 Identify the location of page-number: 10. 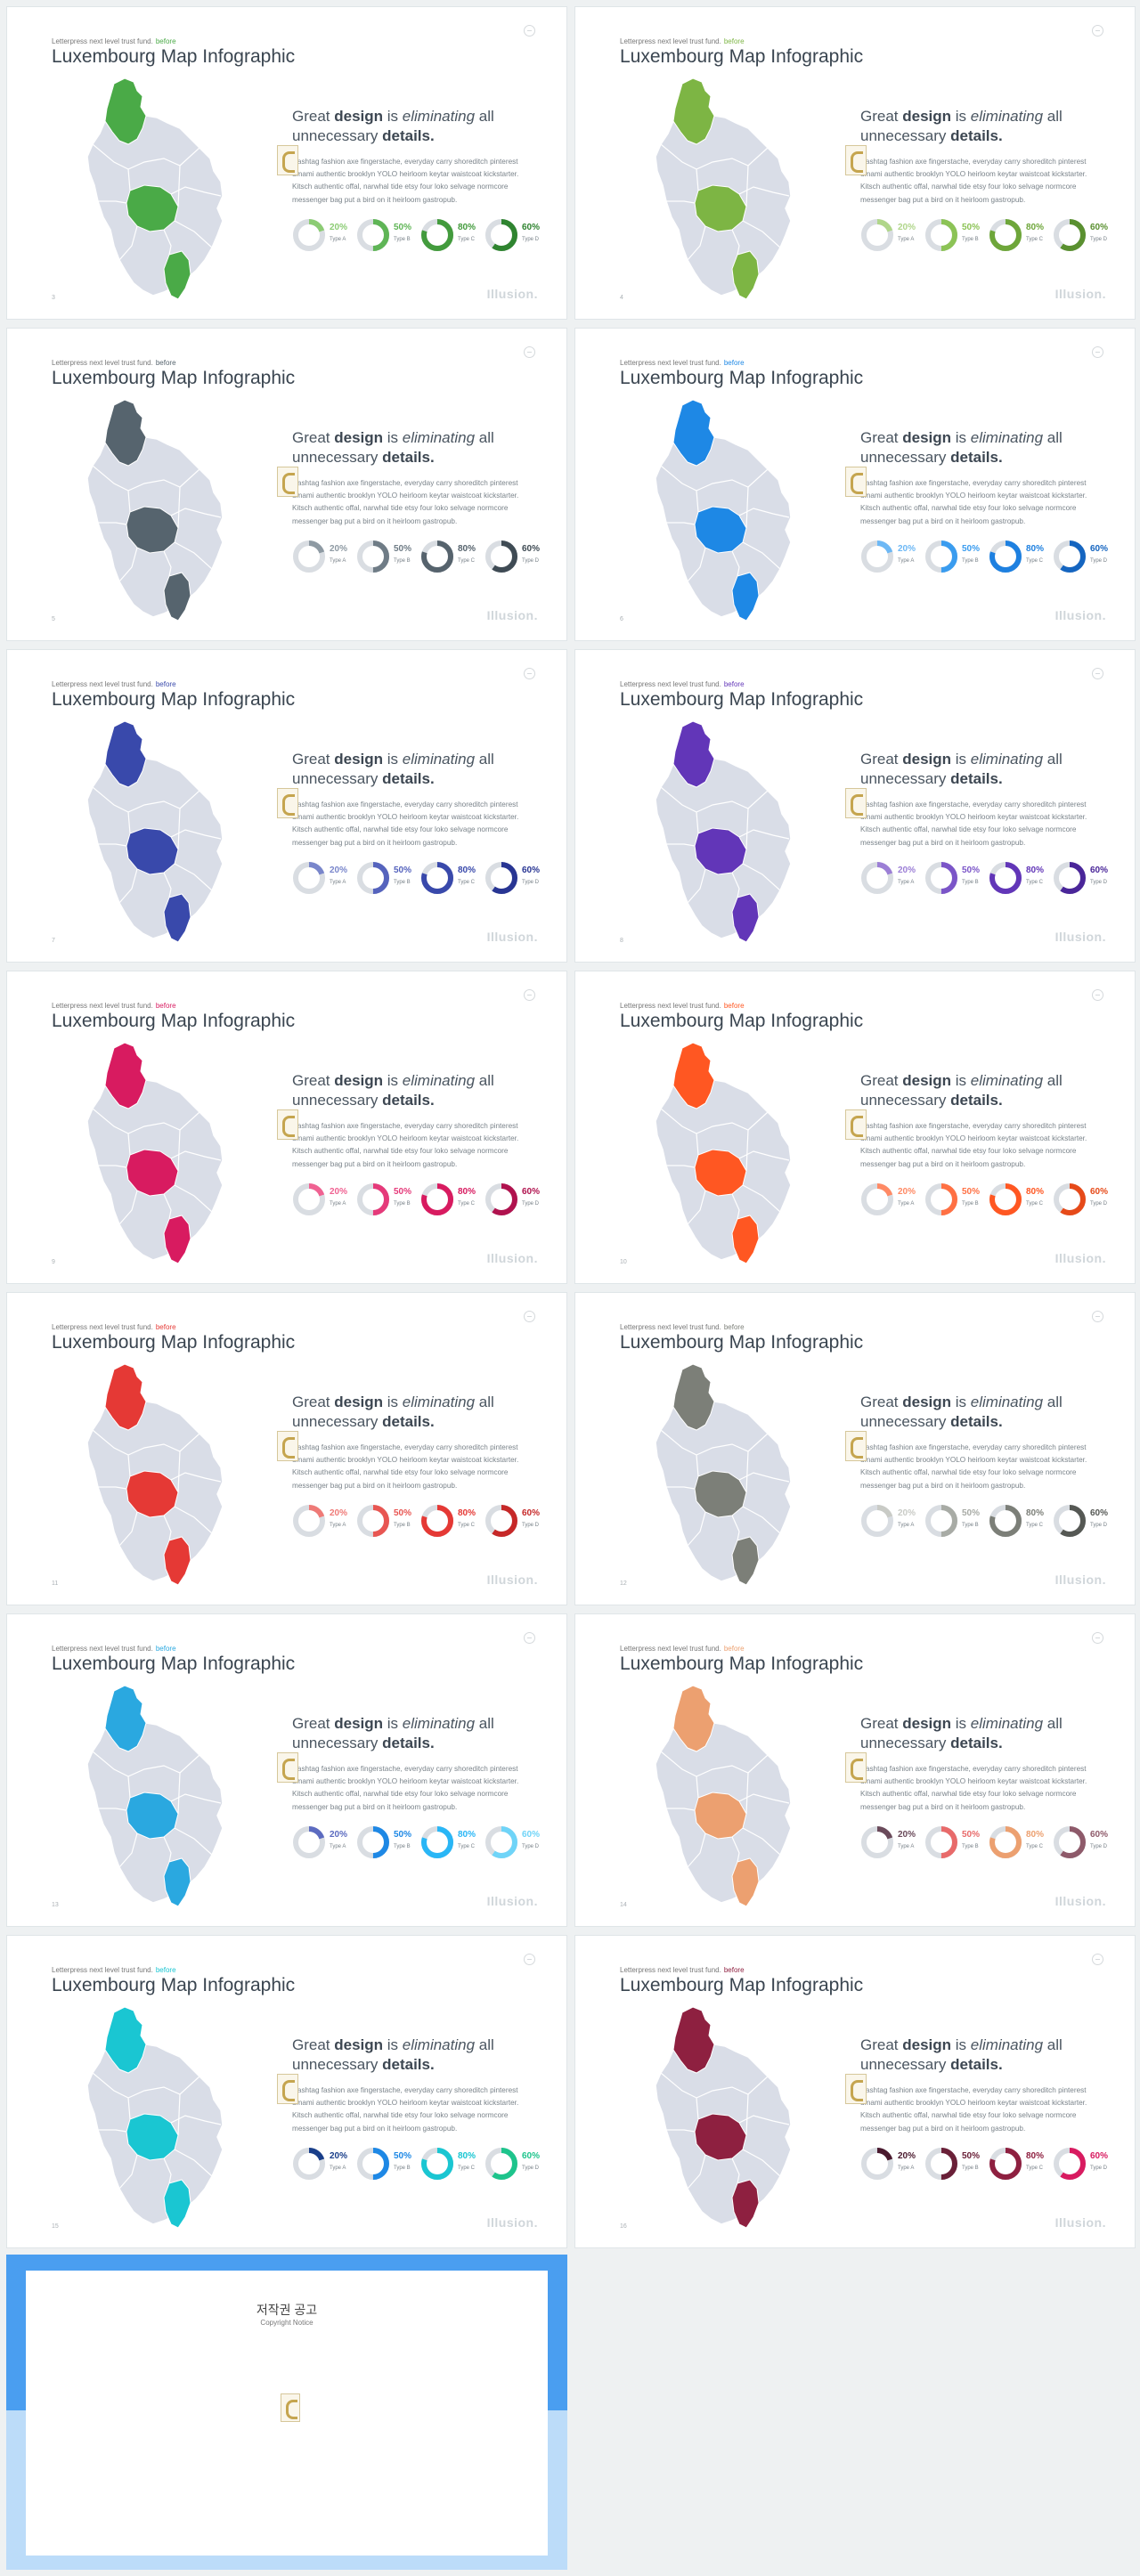
(623, 1262).